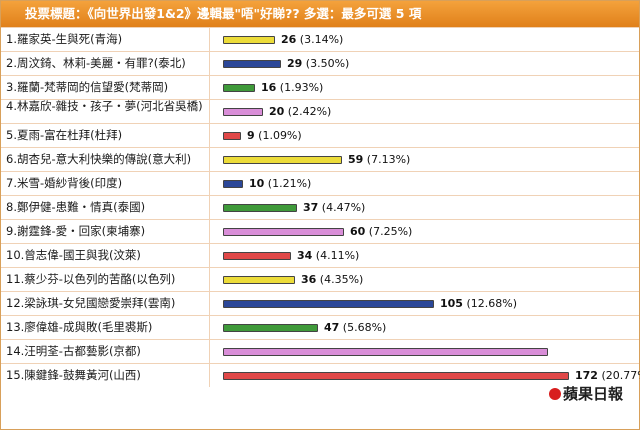 The height and width of the screenshot is (430, 640). I want to click on vote-count: 34 (4.11%), so click(328, 255).